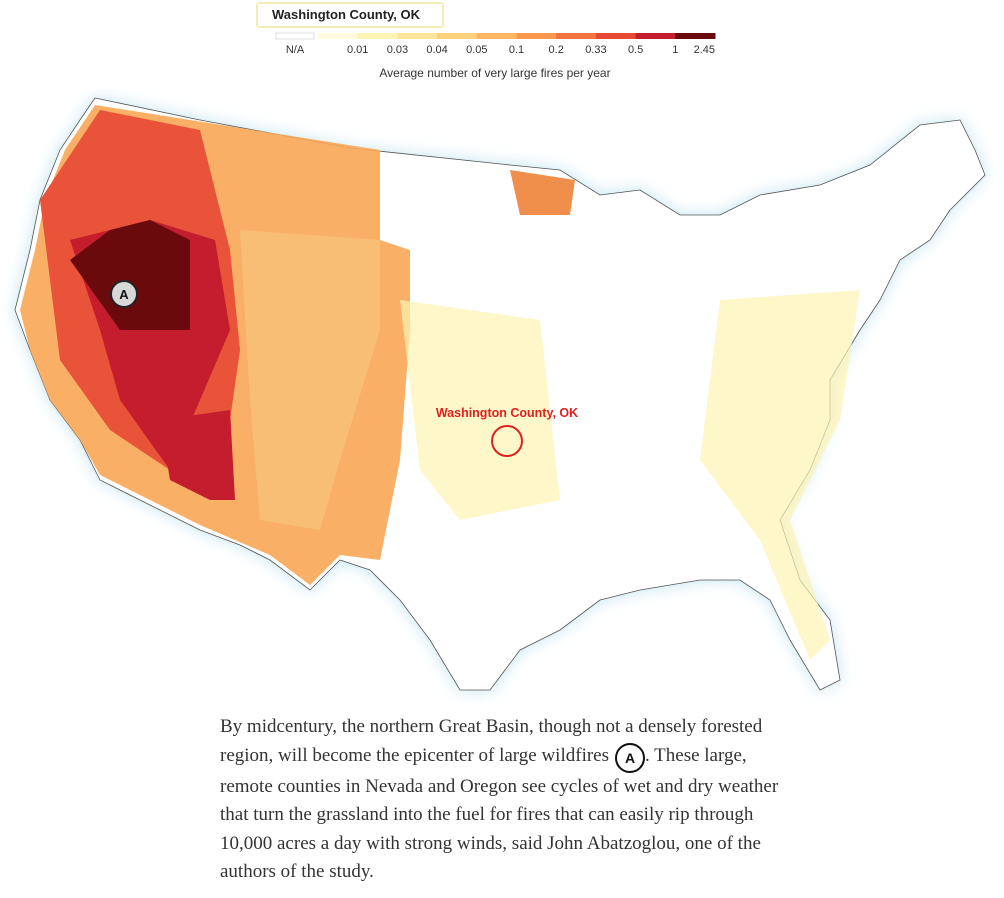 The width and height of the screenshot is (1004, 898). Describe the element at coordinates (350, 15) in the screenshot. I see `search-box: Washington County, OK` at that location.